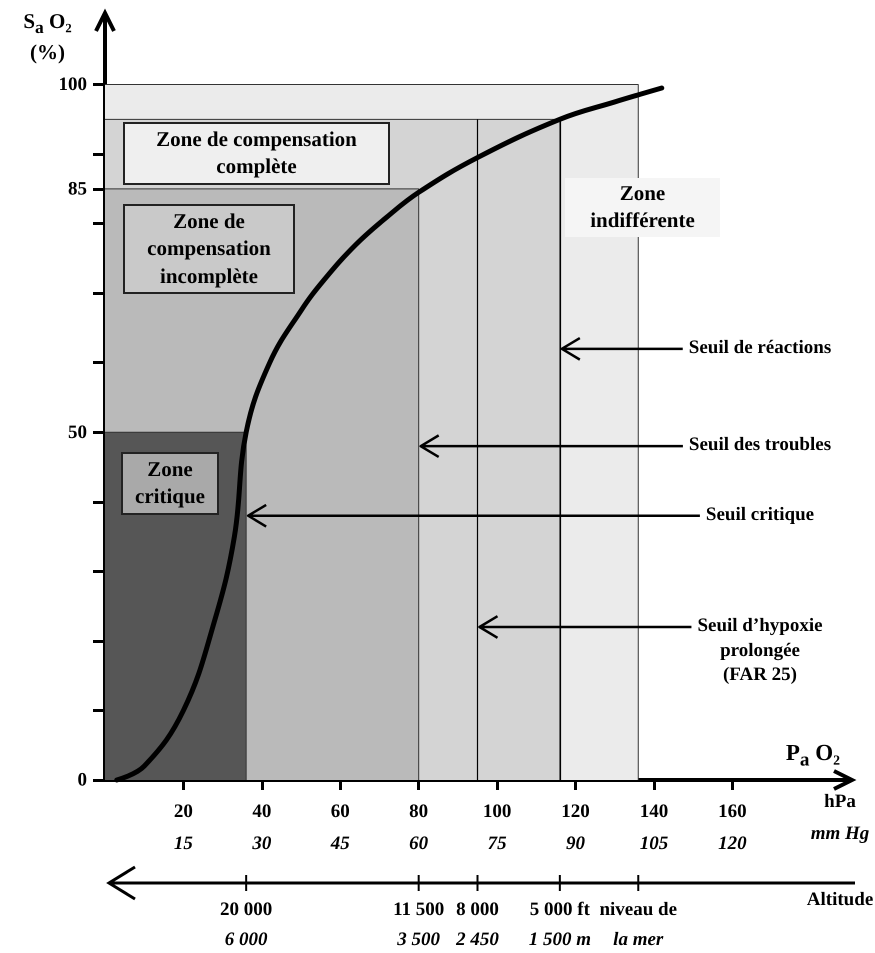  I want to click on x-tick-label: 80, so click(418, 811).